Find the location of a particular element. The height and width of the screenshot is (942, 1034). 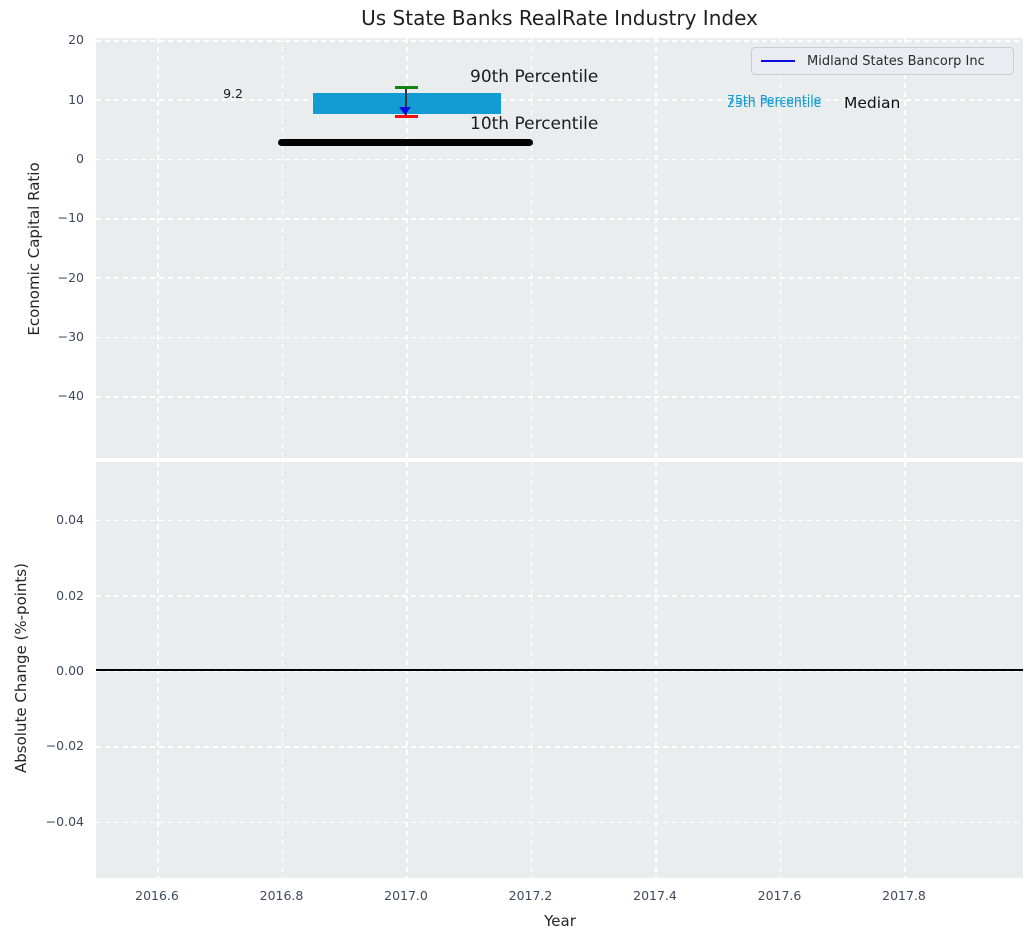

median-line is located at coordinates (405, 142).